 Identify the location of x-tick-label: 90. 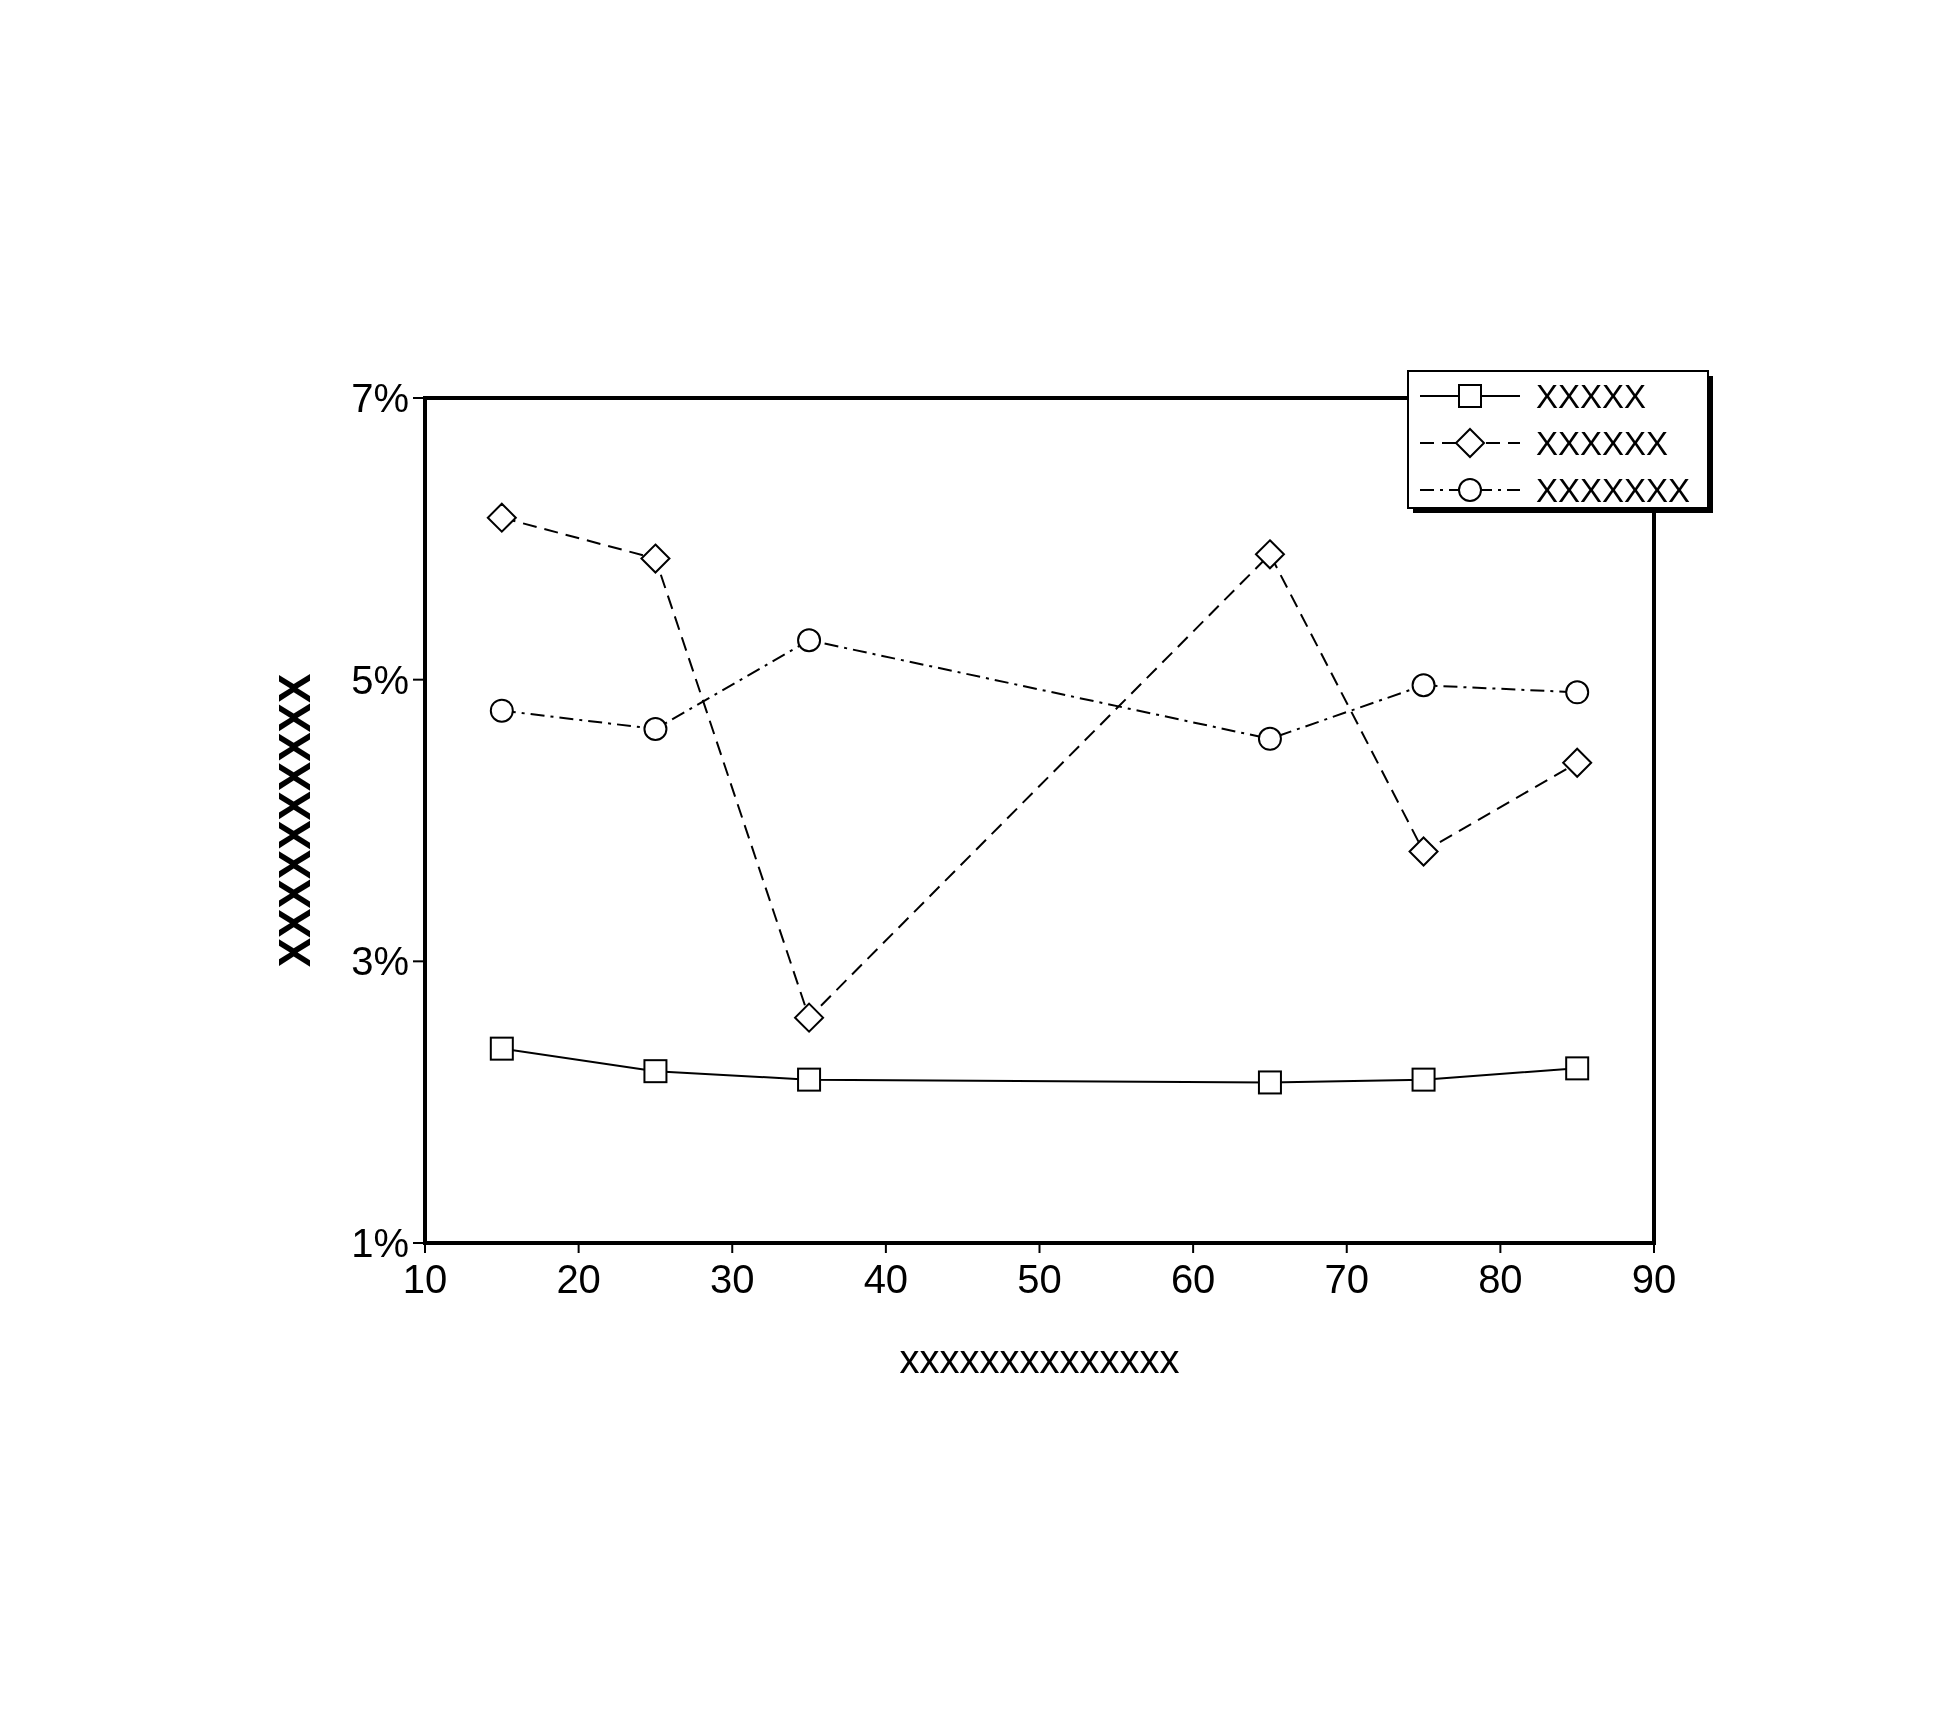
(1654, 1279).